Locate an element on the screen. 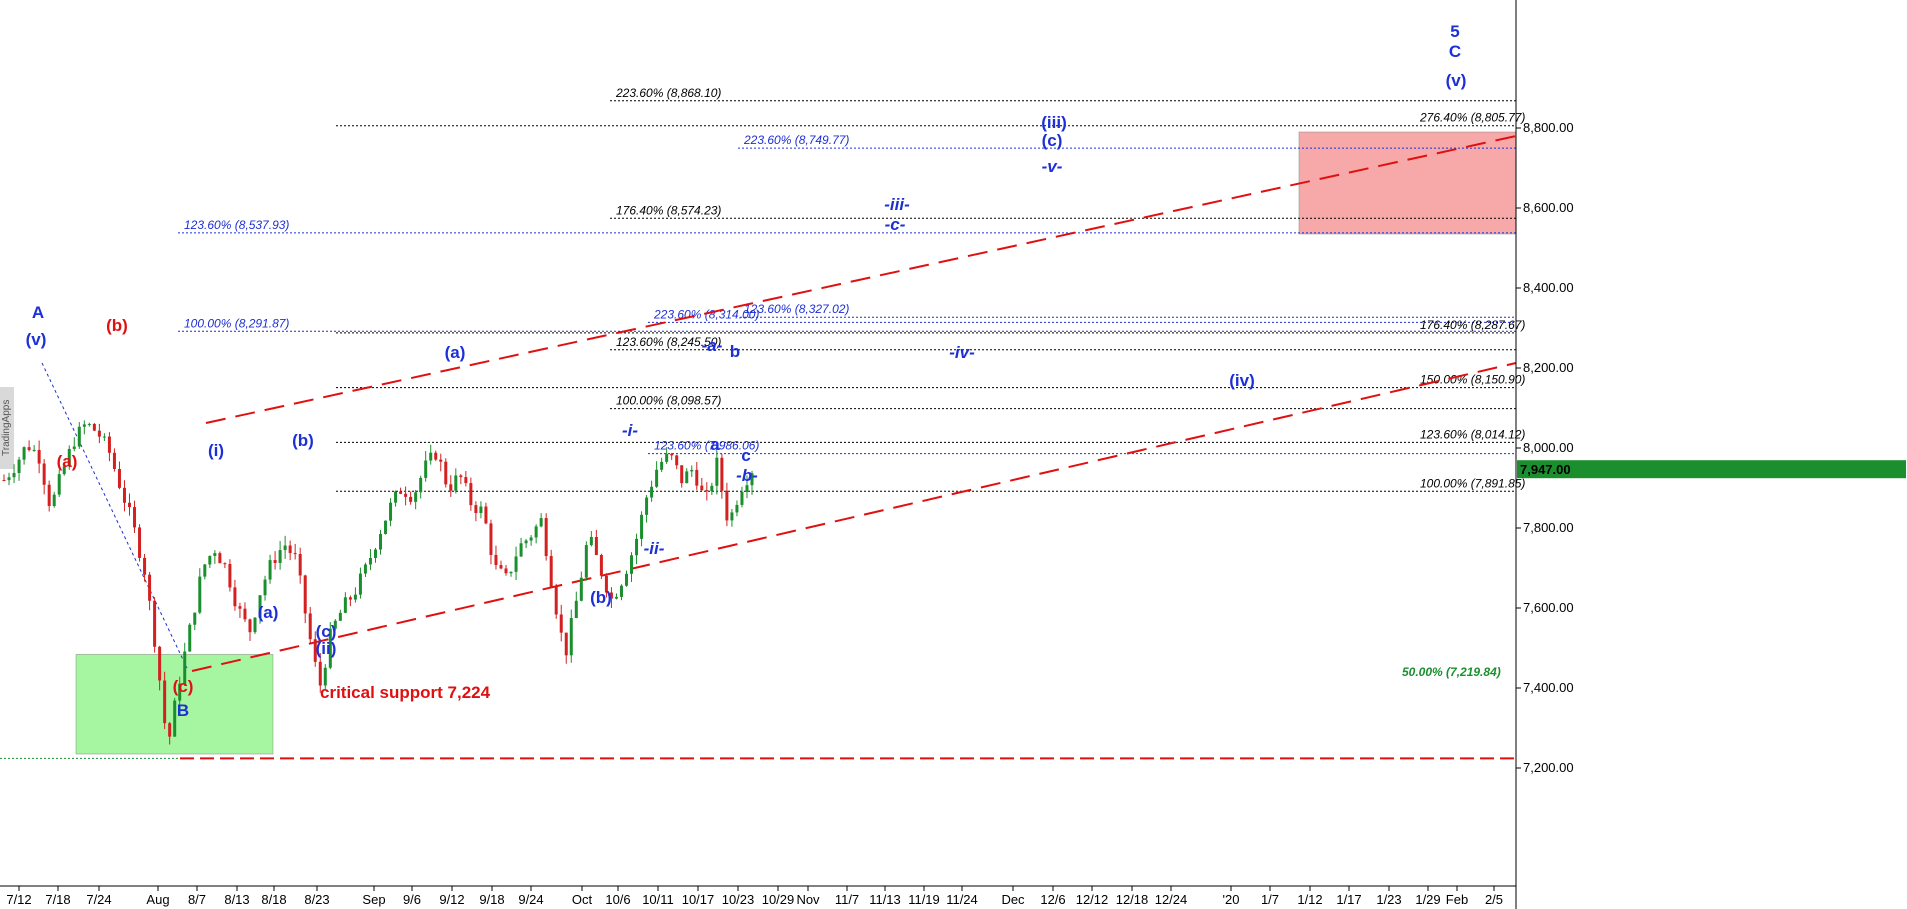 The height and width of the screenshot is (909, 1907). wave-label: c is located at coordinates (745, 455).